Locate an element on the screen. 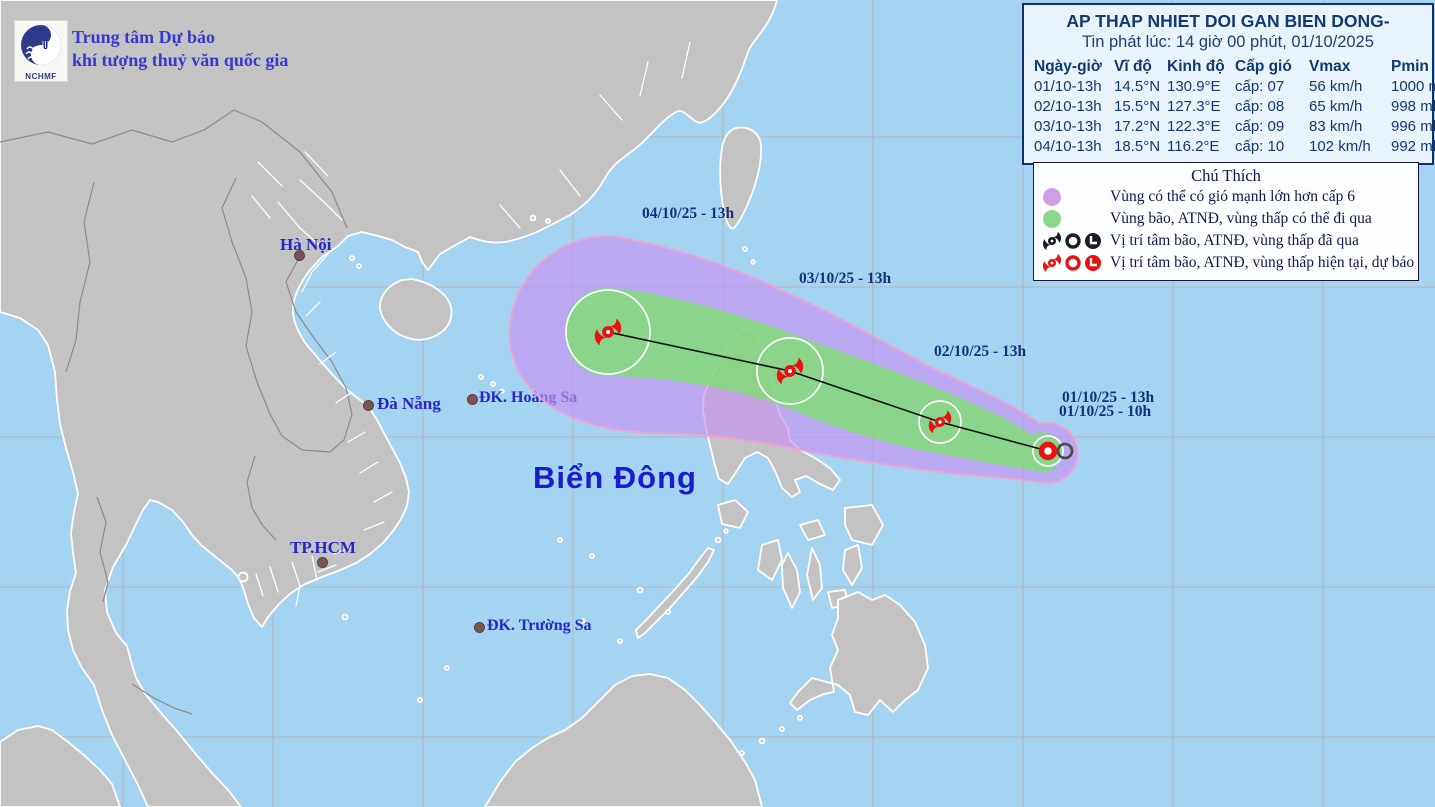 This screenshot has height=807, width=1435. legend-item-passage-area: Vùng bão, ATNĐ, vùng thấp có thể đi qua is located at coordinates (1226, 219).